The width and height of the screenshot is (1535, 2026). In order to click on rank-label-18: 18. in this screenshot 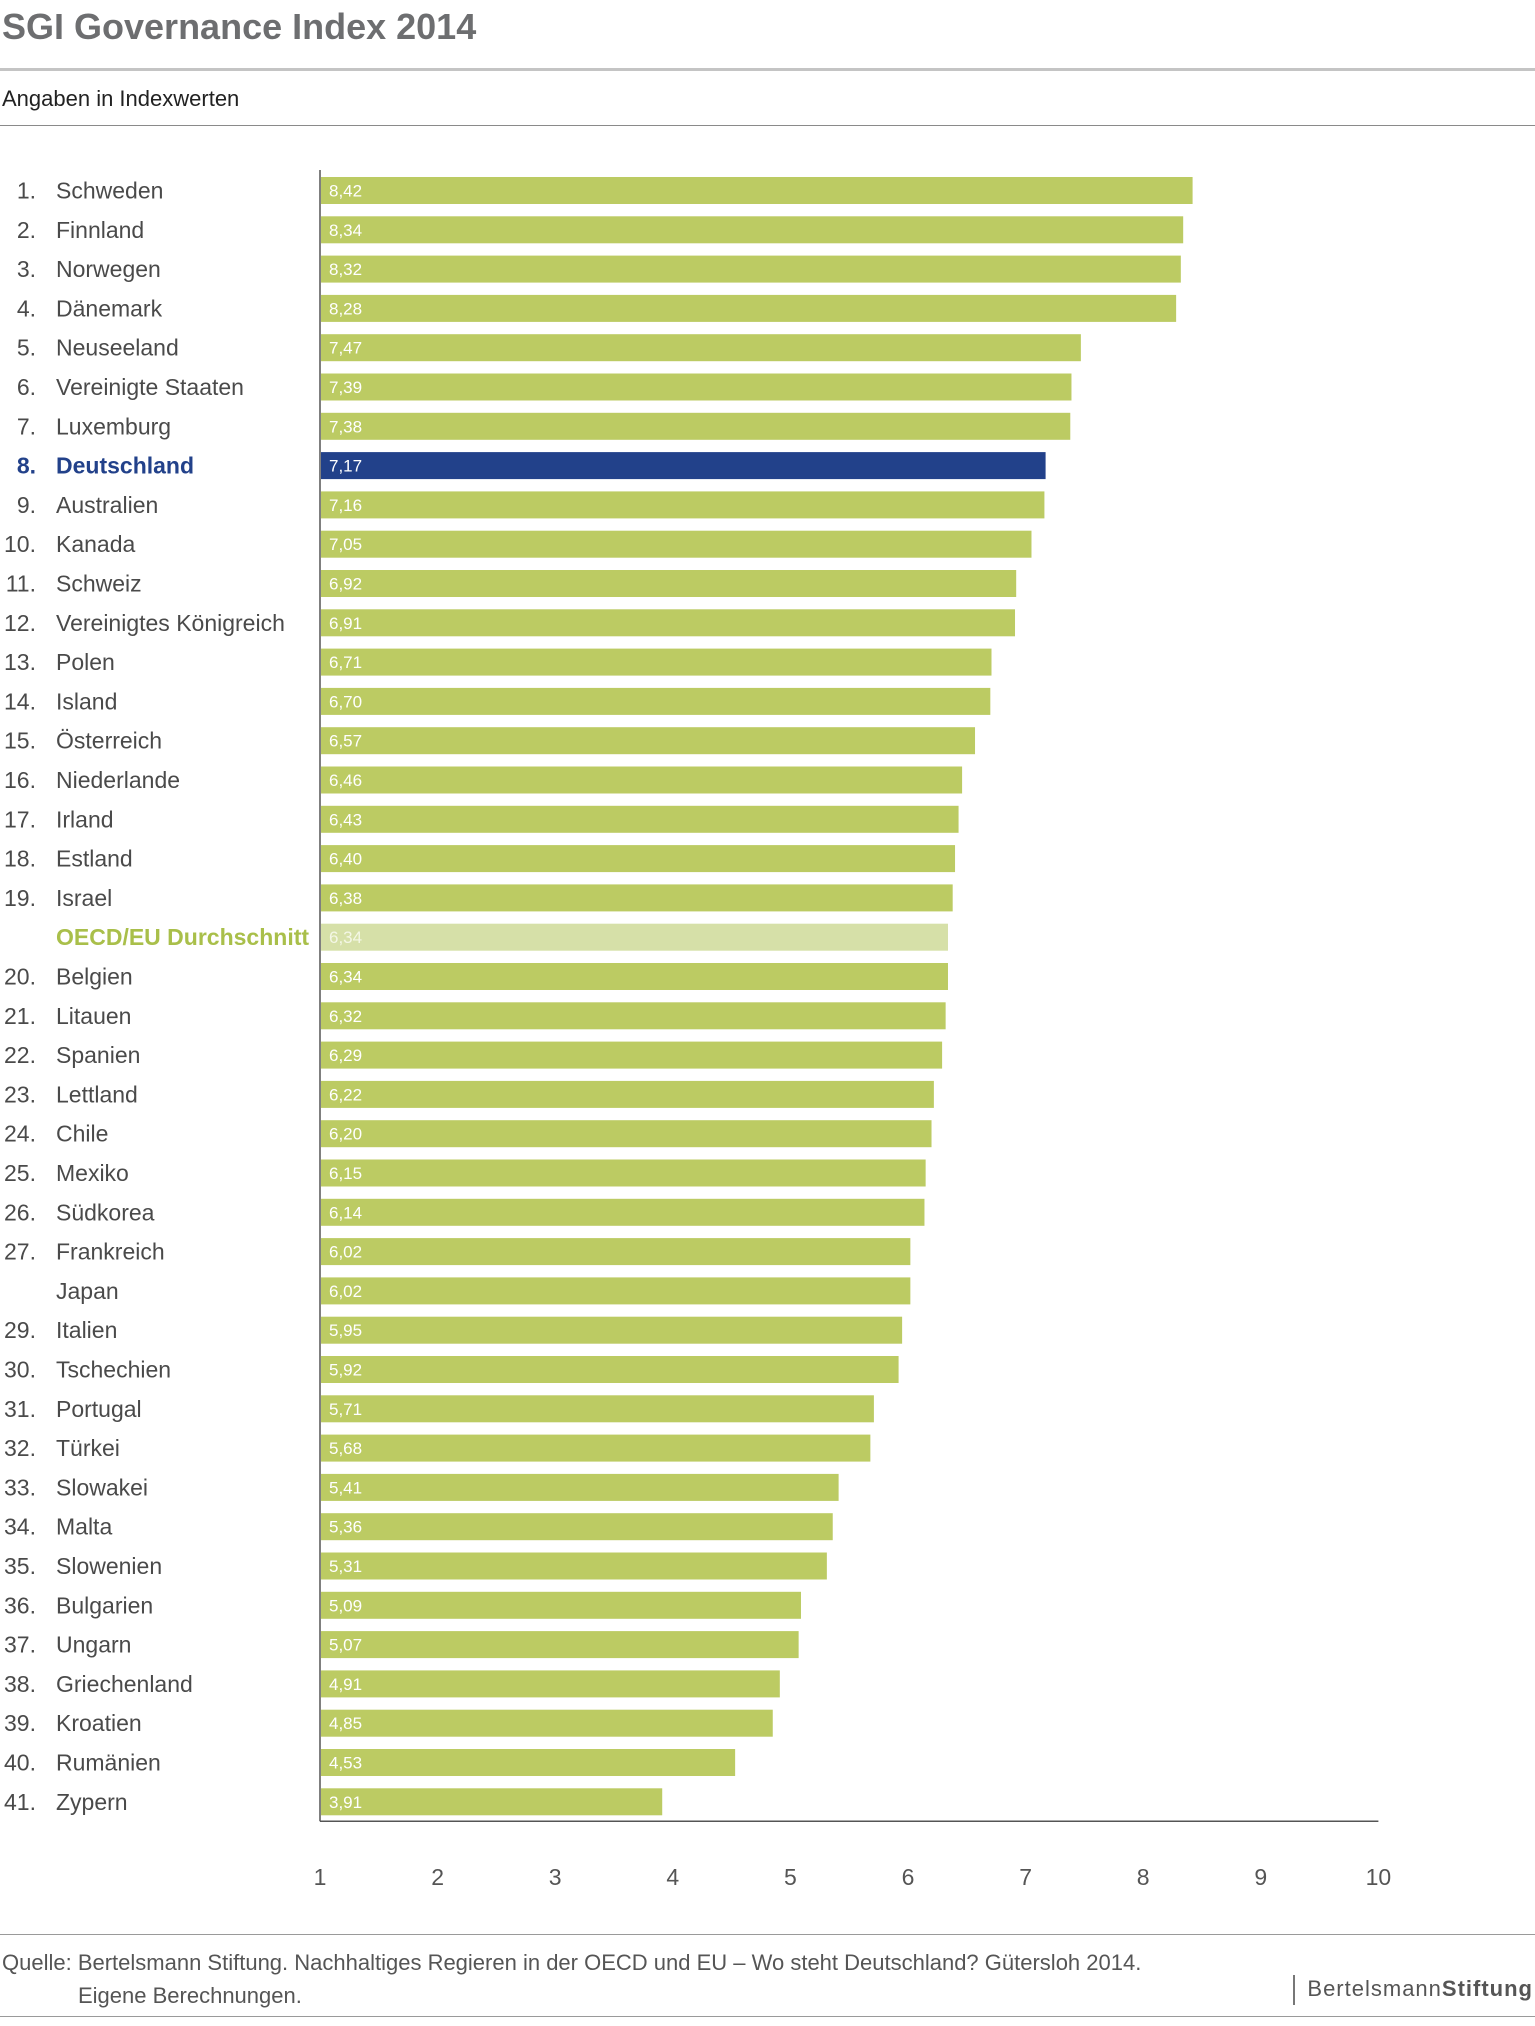, I will do `click(20, 859)`.